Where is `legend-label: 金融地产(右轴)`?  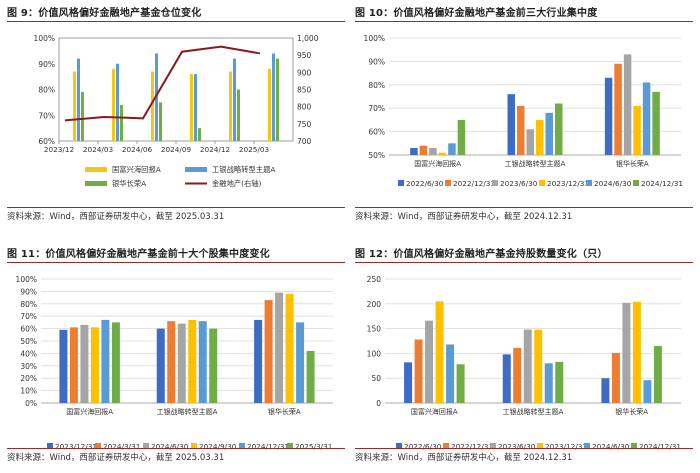
legend-label: 金融地产(右轴) is located at coordinates (237, 183).